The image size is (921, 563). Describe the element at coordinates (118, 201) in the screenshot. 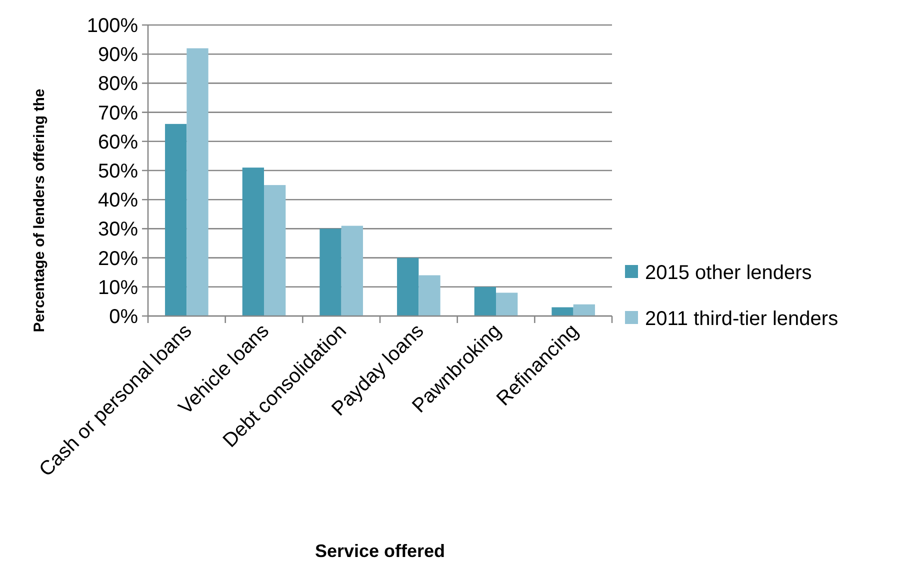

I see `y-tick-label: 40%` at that location.